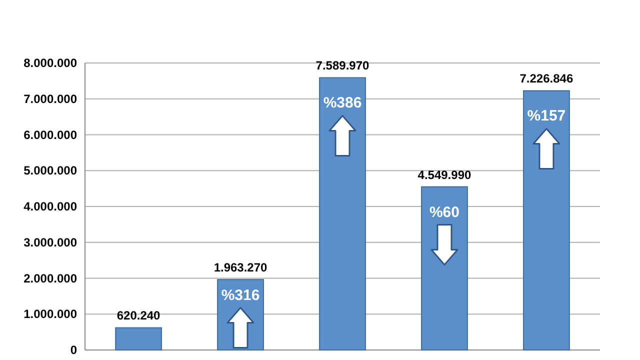  I want to click on y-tick-label: 8.000.000, so click(51, 63).